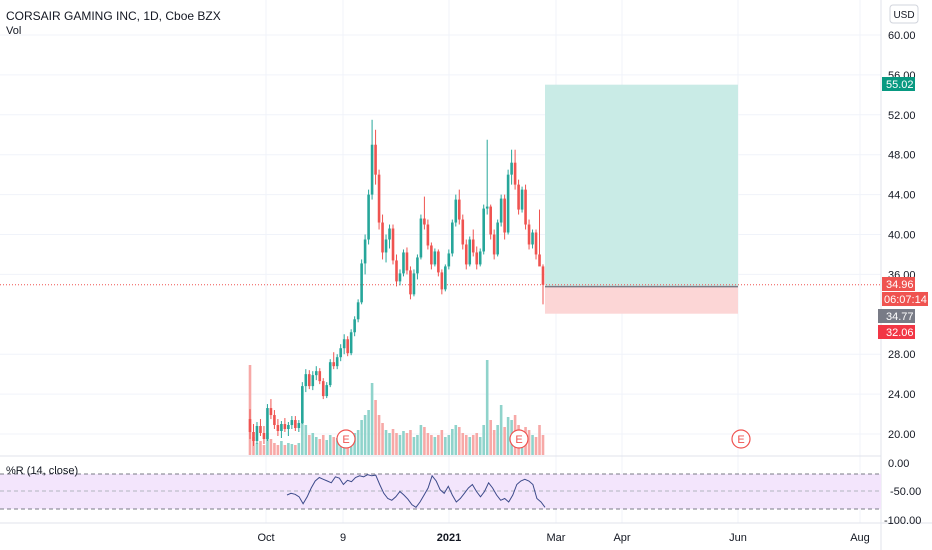 Image resolution: width=932 pixels, height=550 pixels. Describe the element at coordinates (42, 471) in the screenshot. I see `indicator-label: %R (14, close)` at that location.